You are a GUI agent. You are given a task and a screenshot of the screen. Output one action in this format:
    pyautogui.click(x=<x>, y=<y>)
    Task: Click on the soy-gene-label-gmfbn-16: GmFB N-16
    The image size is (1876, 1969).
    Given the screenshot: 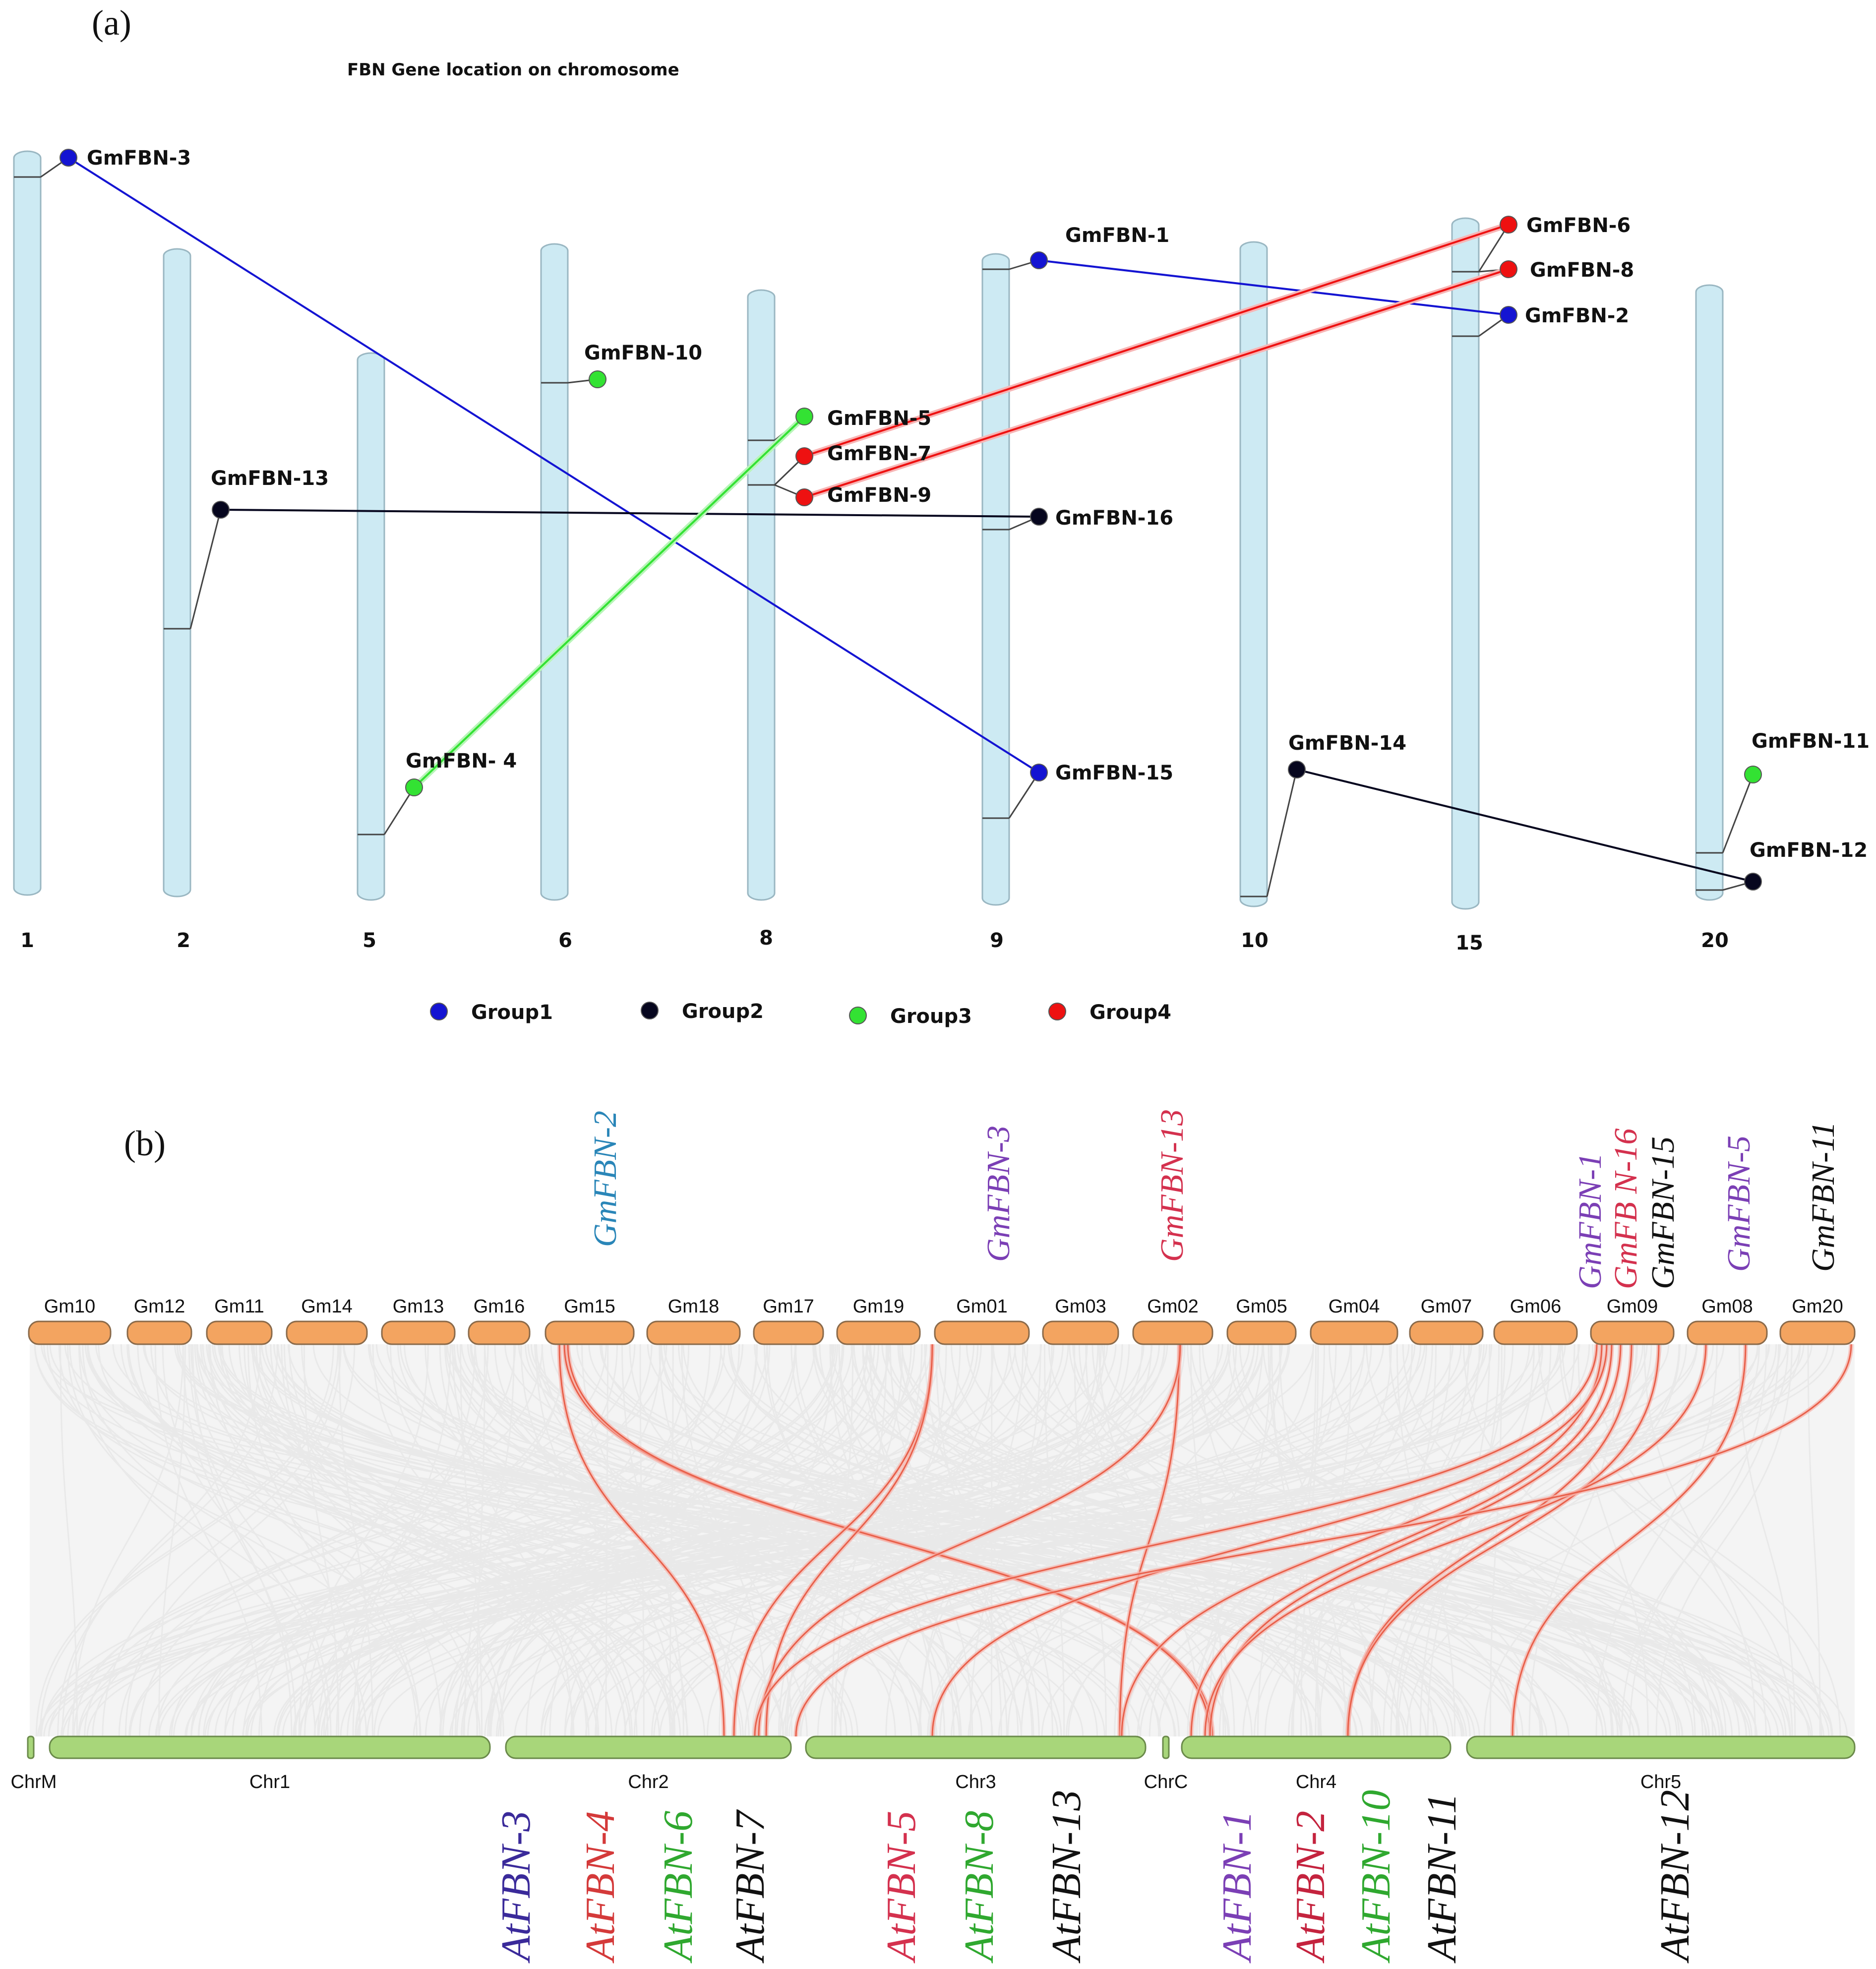 What is the action you would take?
    pyautogui.click(x=1626, y=1209)
    